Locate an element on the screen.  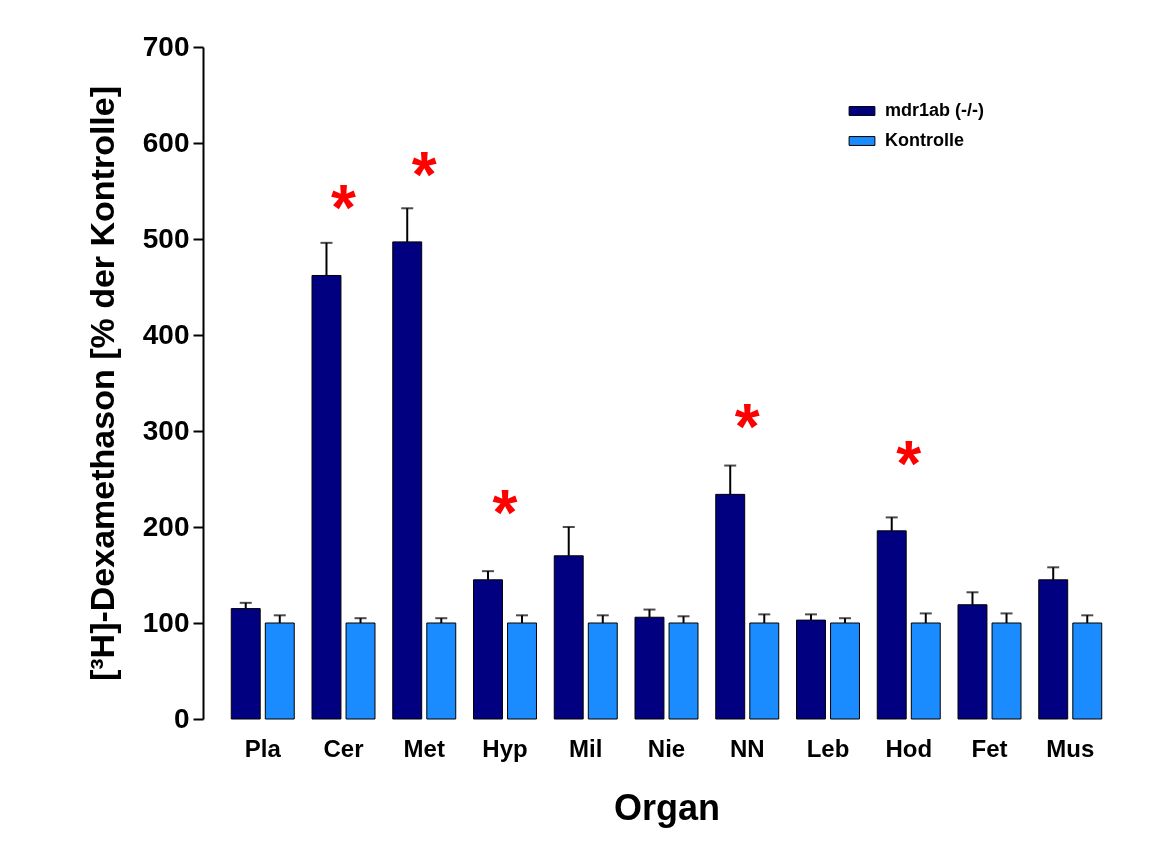
x-tick-label: Met is located at coordinates (424, 748).